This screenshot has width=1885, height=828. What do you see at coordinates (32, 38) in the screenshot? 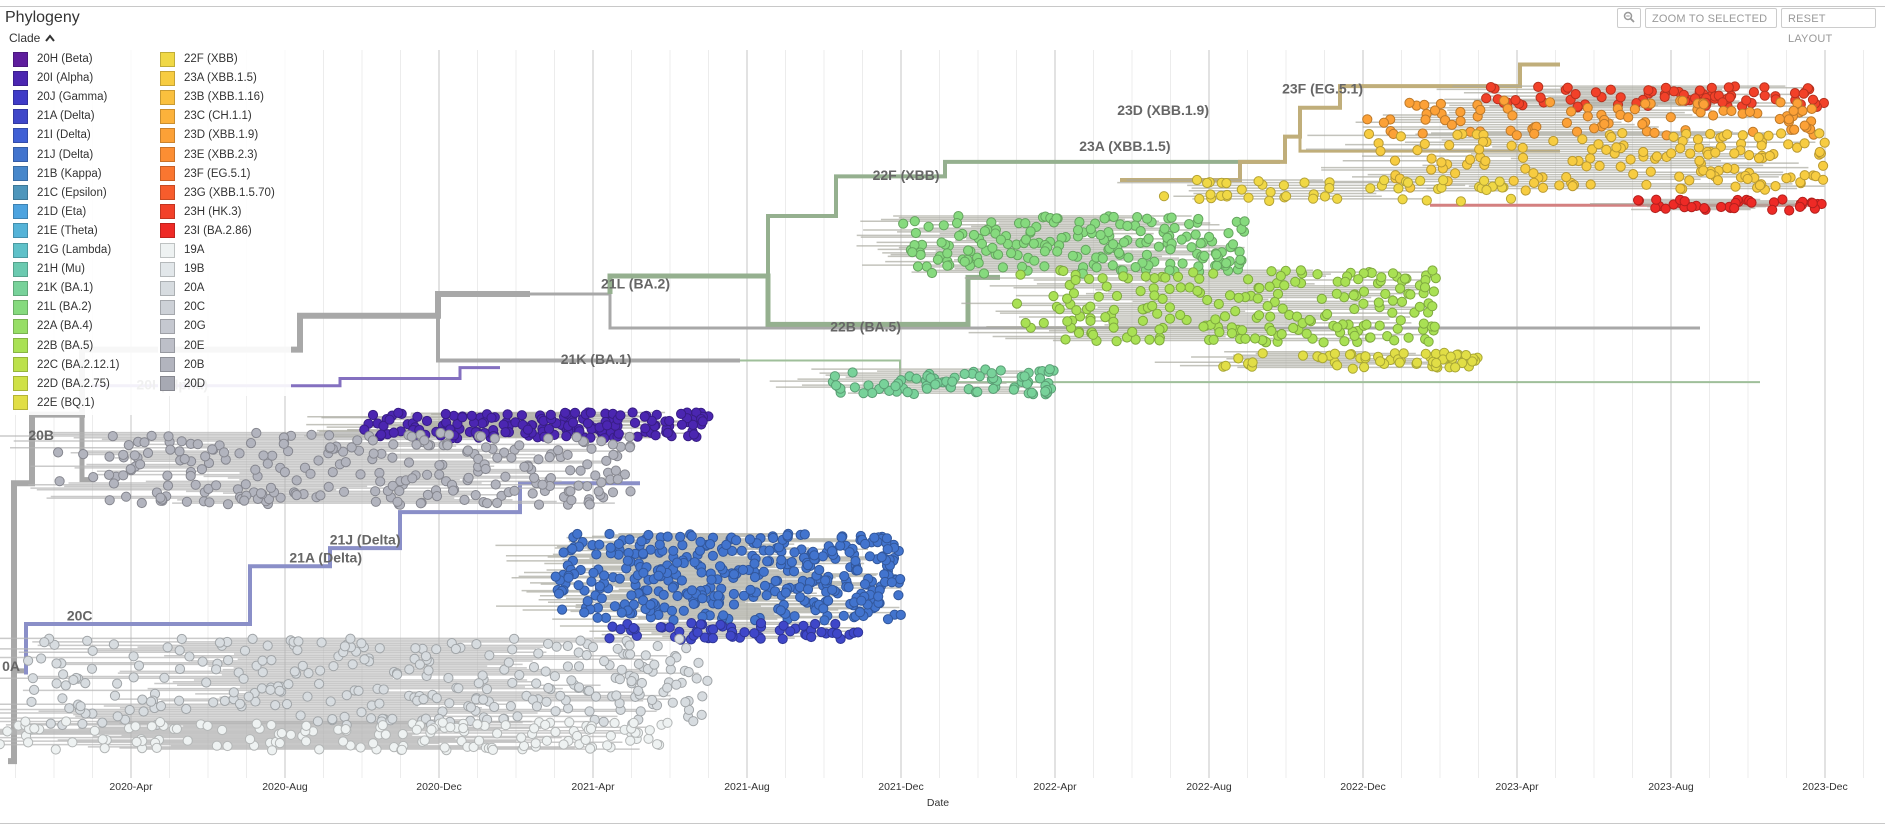
I see `legend-toggle: Clade` at bounding box center [32, 38].